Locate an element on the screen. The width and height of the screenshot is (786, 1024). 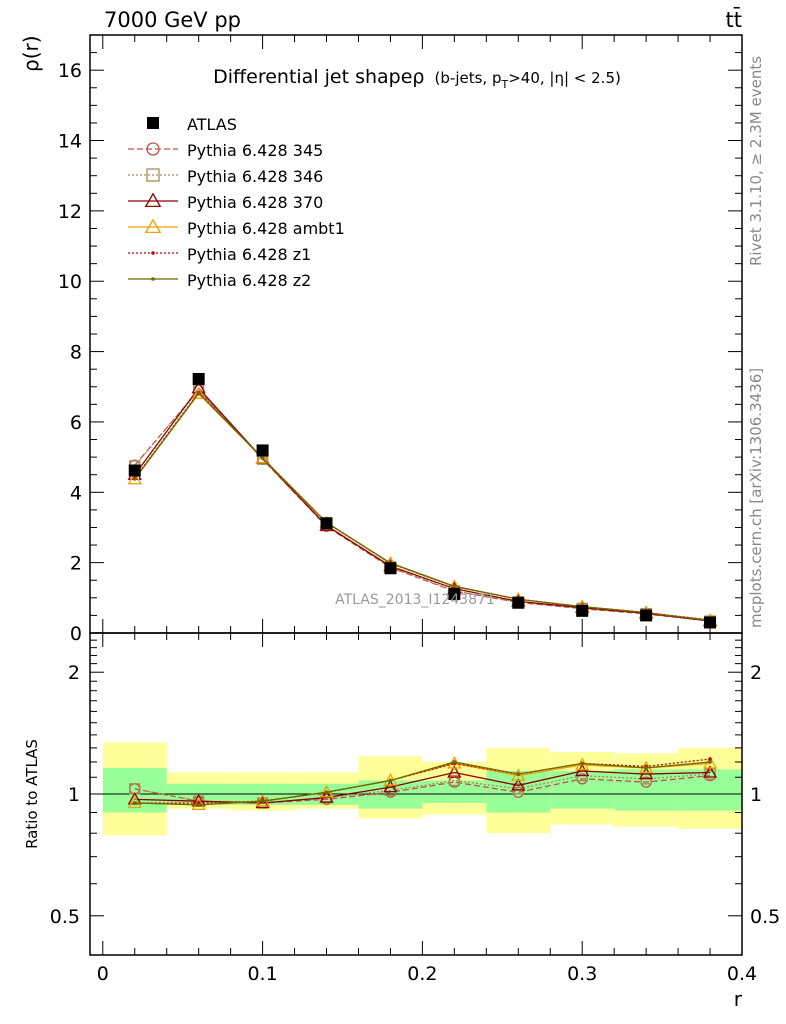
main-title-rest: >40, |η| < 2.5) is located at coordinates (564, 78).